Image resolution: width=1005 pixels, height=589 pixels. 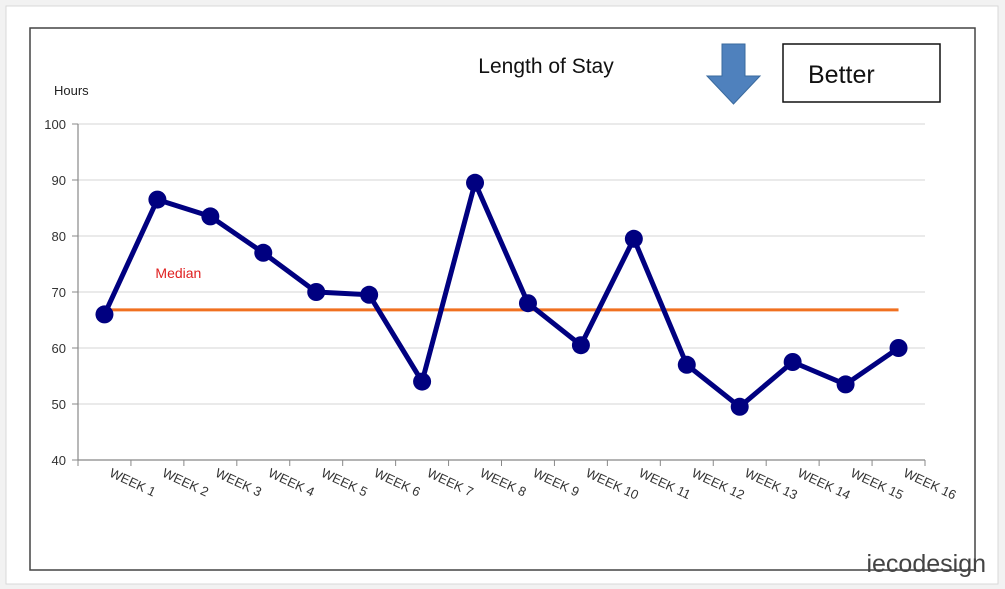 I want to click on y-tick-label: 90, so click(x=59, y=180).